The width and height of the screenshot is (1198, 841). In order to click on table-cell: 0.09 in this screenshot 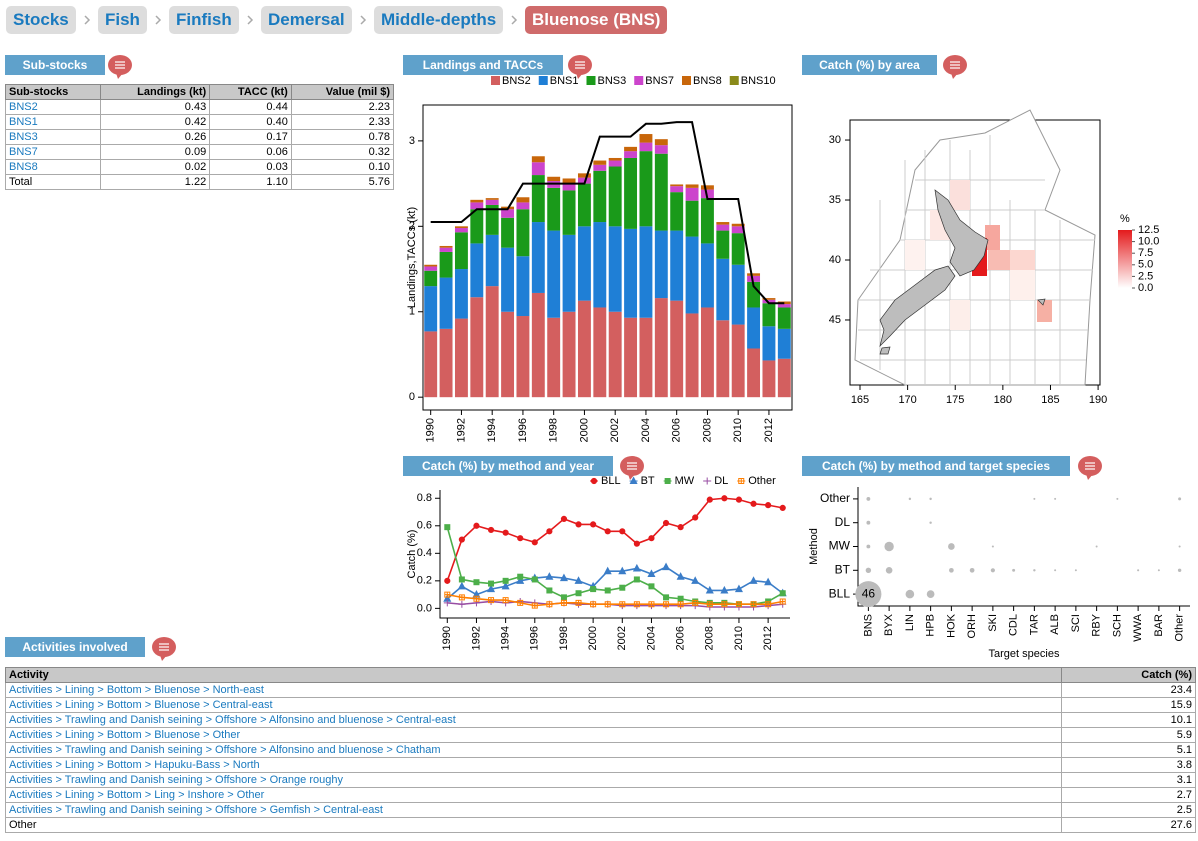, I will do `click(155, 152)`.